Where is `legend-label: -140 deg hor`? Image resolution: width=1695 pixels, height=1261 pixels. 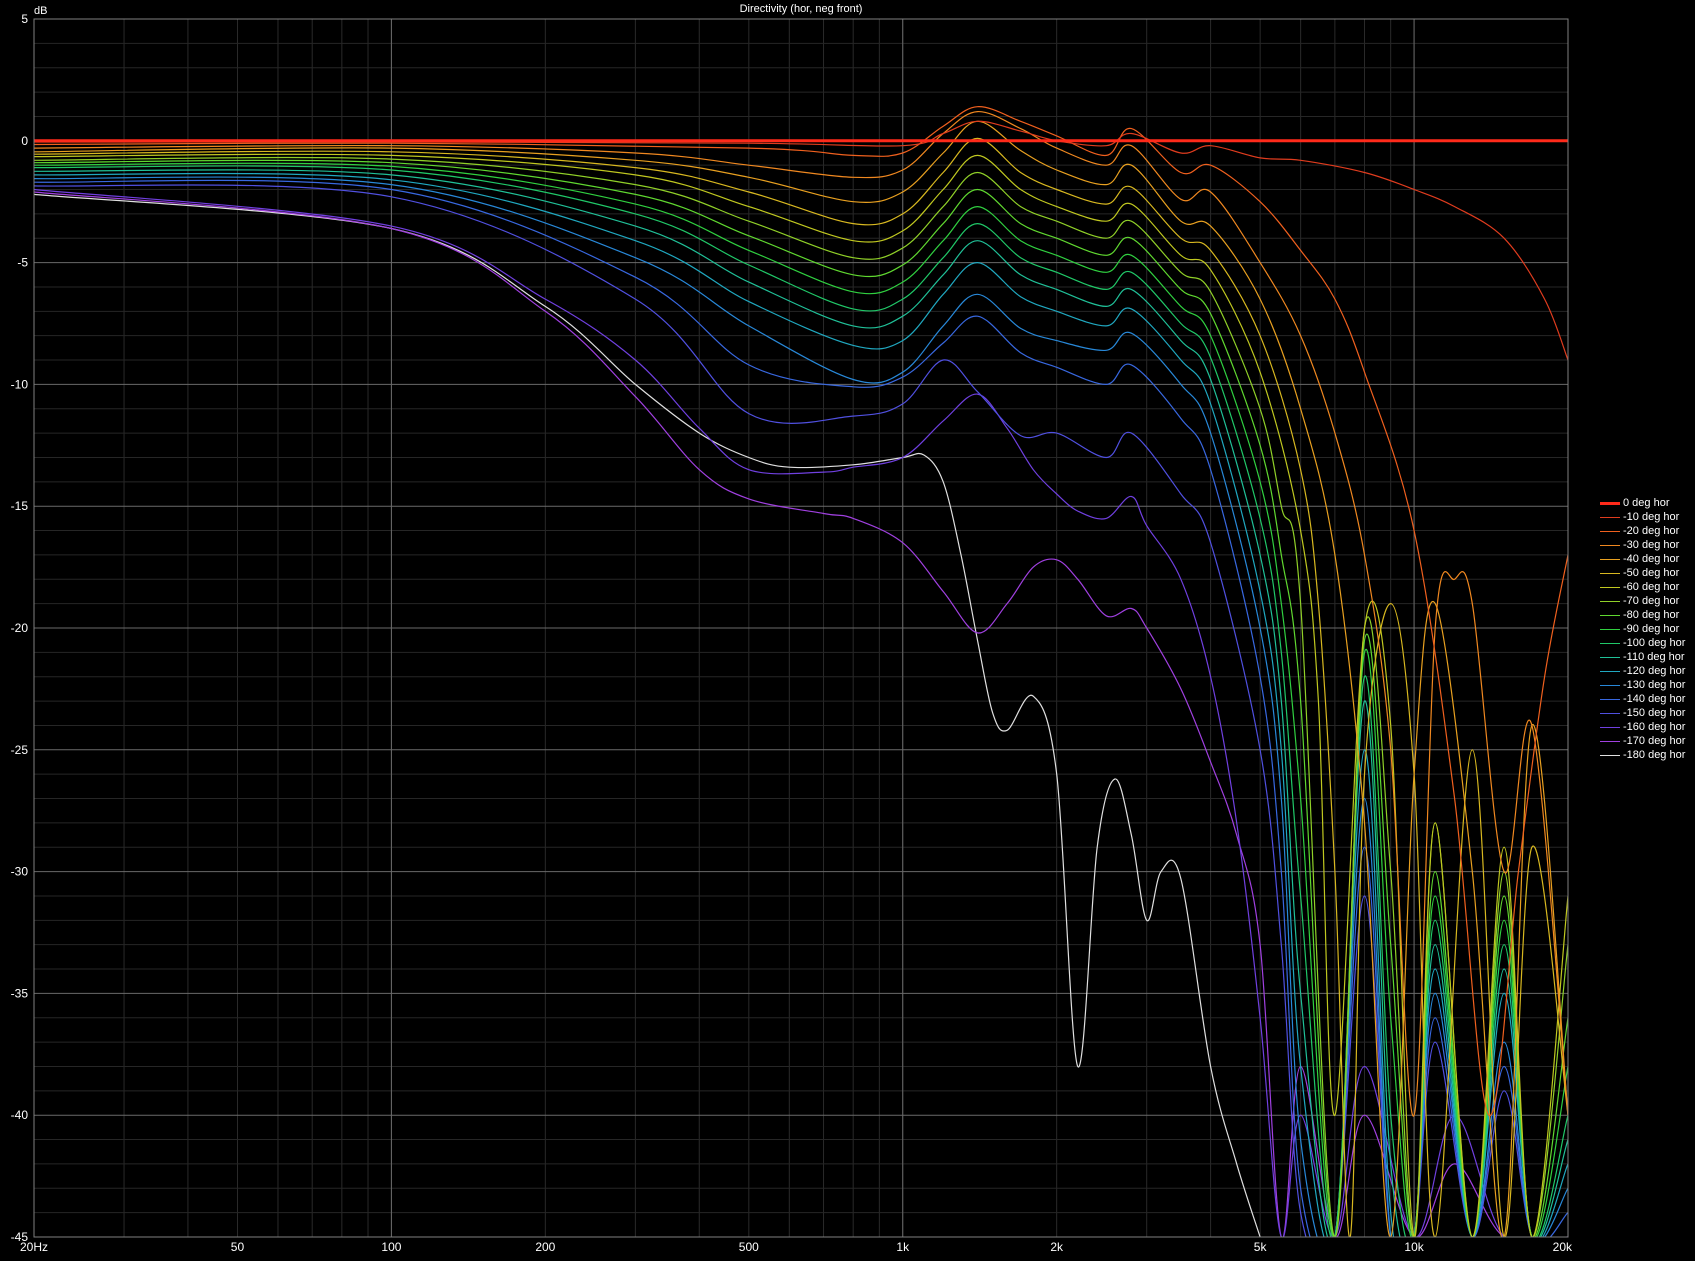 legend-label: -140 deg hor is located at coordinates (1654, 699).